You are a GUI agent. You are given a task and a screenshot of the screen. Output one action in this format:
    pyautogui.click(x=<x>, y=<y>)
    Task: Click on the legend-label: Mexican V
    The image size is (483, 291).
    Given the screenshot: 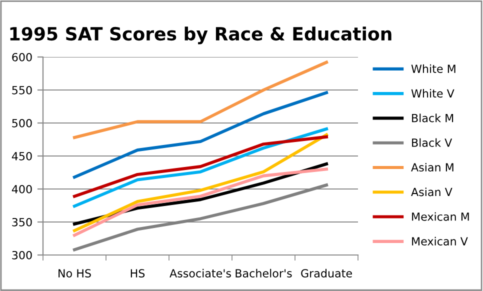 What is the action you would take?
    pyautogui.click(x=440, y=241)
    